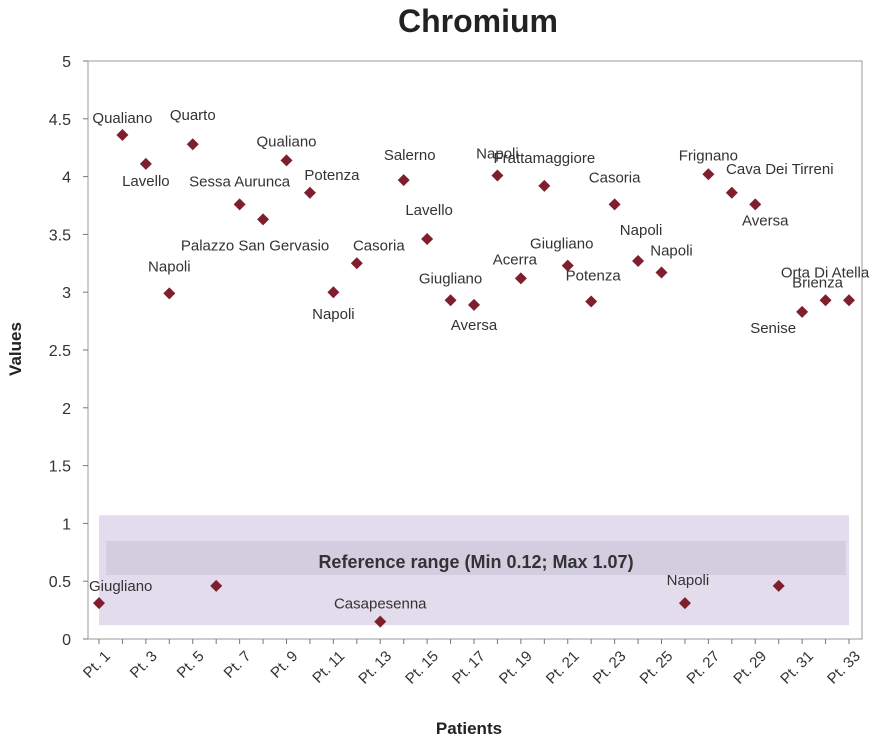 The height and width of the screenshot is (743, 878). Describe the element at coordinates (497, 175) in the screenshot. I see `data-point-pt18` at that location.